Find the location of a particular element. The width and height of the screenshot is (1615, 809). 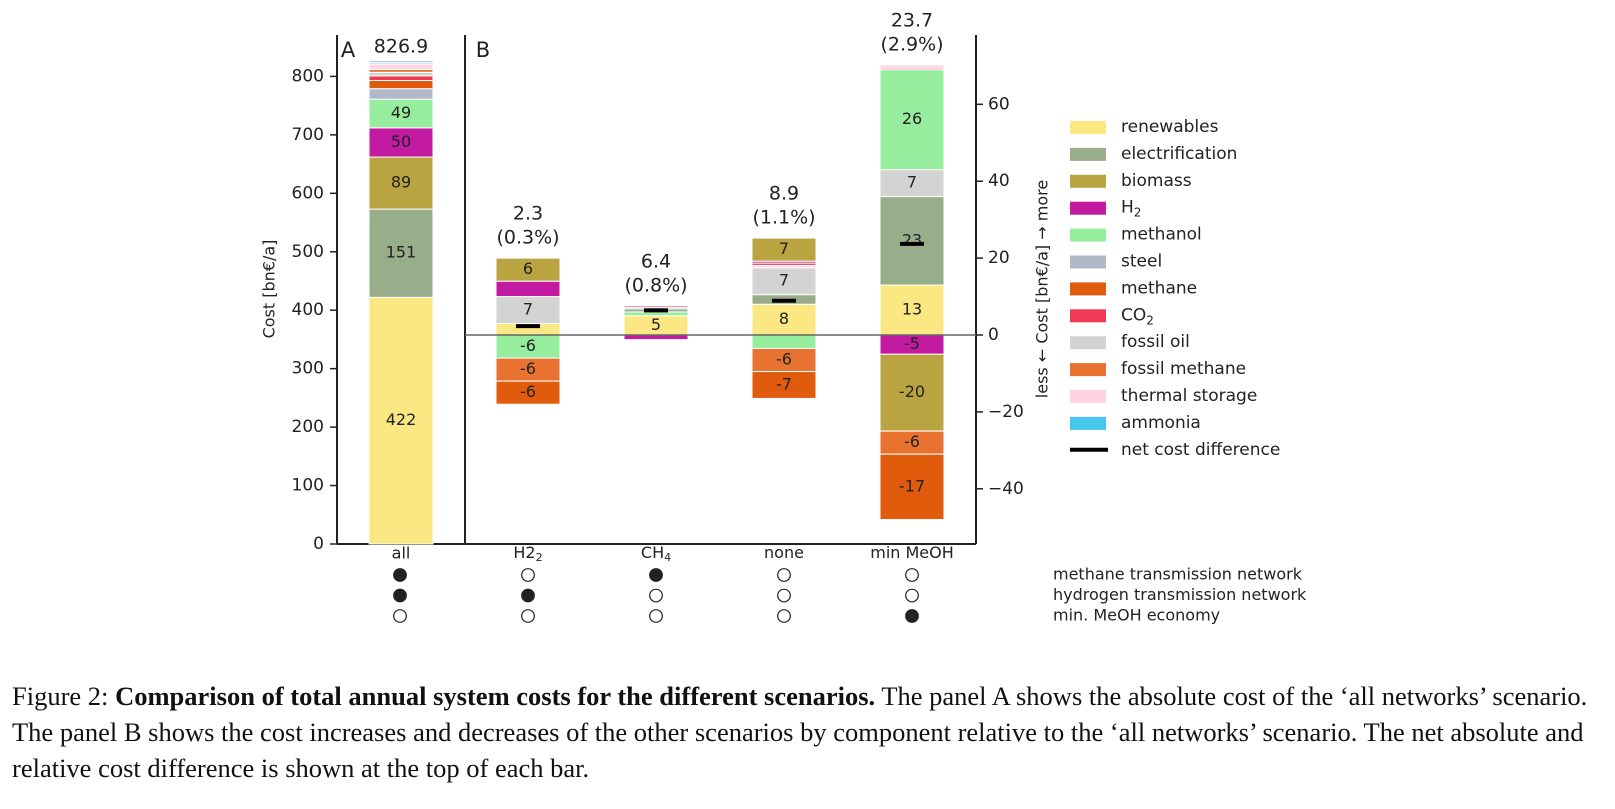

legend-swatch-renewables is located at coordinates (1088, 127).